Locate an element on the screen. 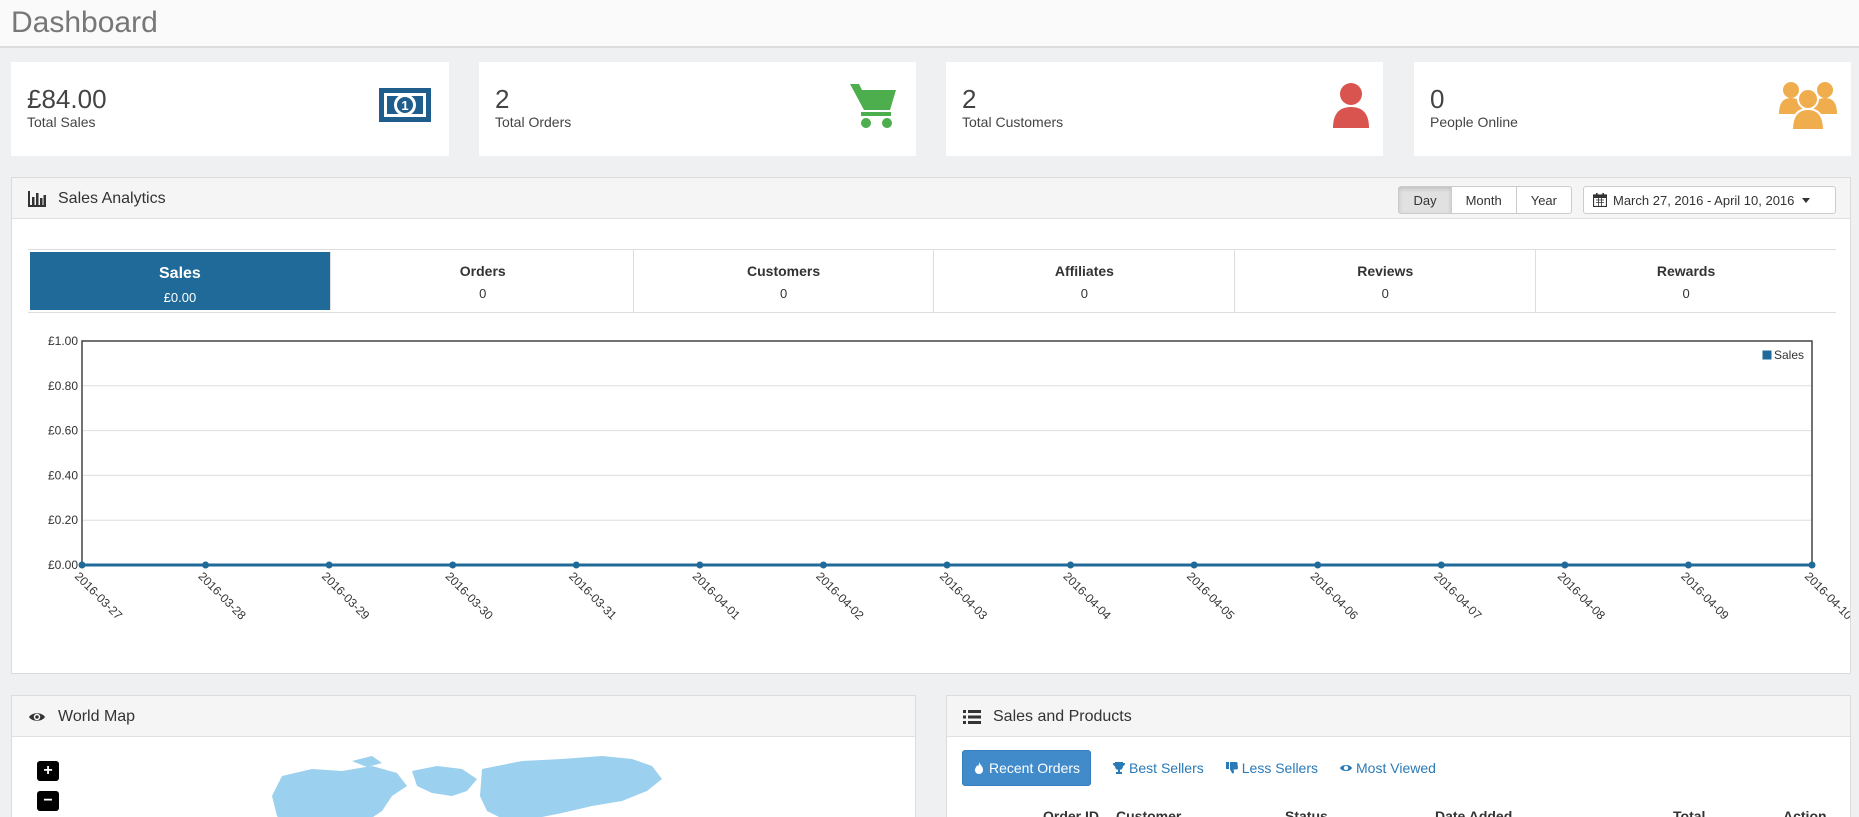  shopping-cart-icon is located at coordinates (873, 106).